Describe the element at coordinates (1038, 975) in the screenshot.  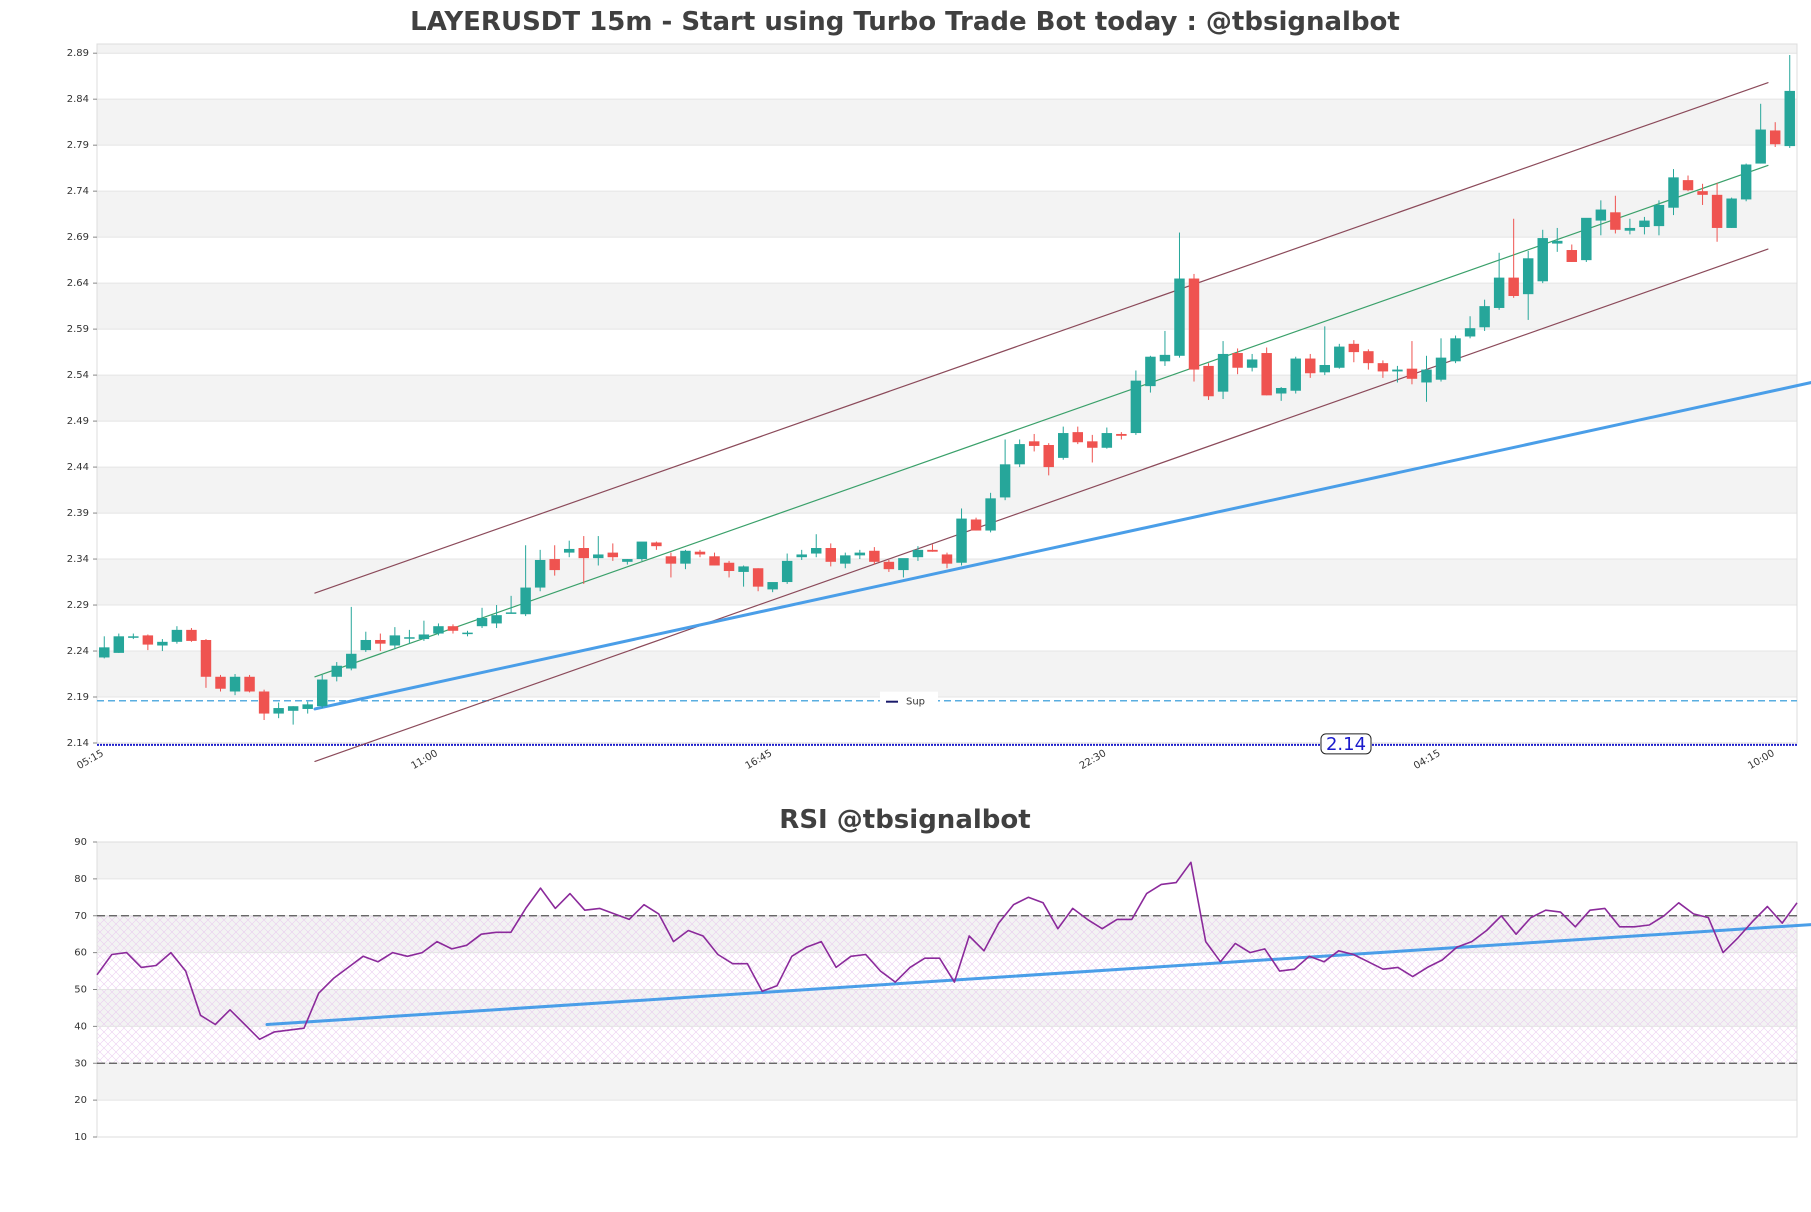
I see `rsi-trend-line` at that location.